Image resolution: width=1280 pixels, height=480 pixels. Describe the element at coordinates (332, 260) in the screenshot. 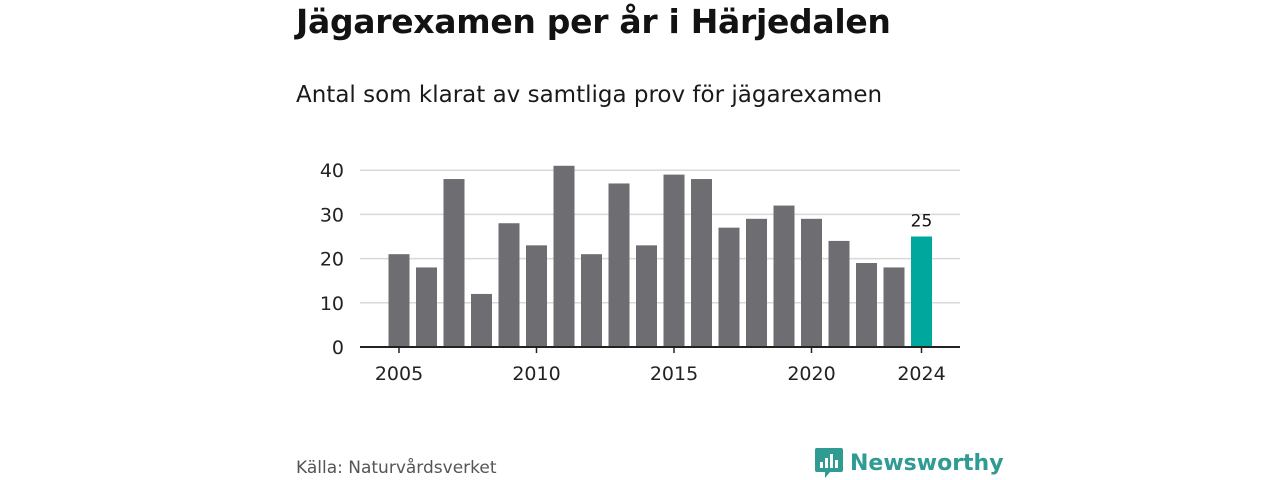

I see `y-tick-label: 20` at that location.